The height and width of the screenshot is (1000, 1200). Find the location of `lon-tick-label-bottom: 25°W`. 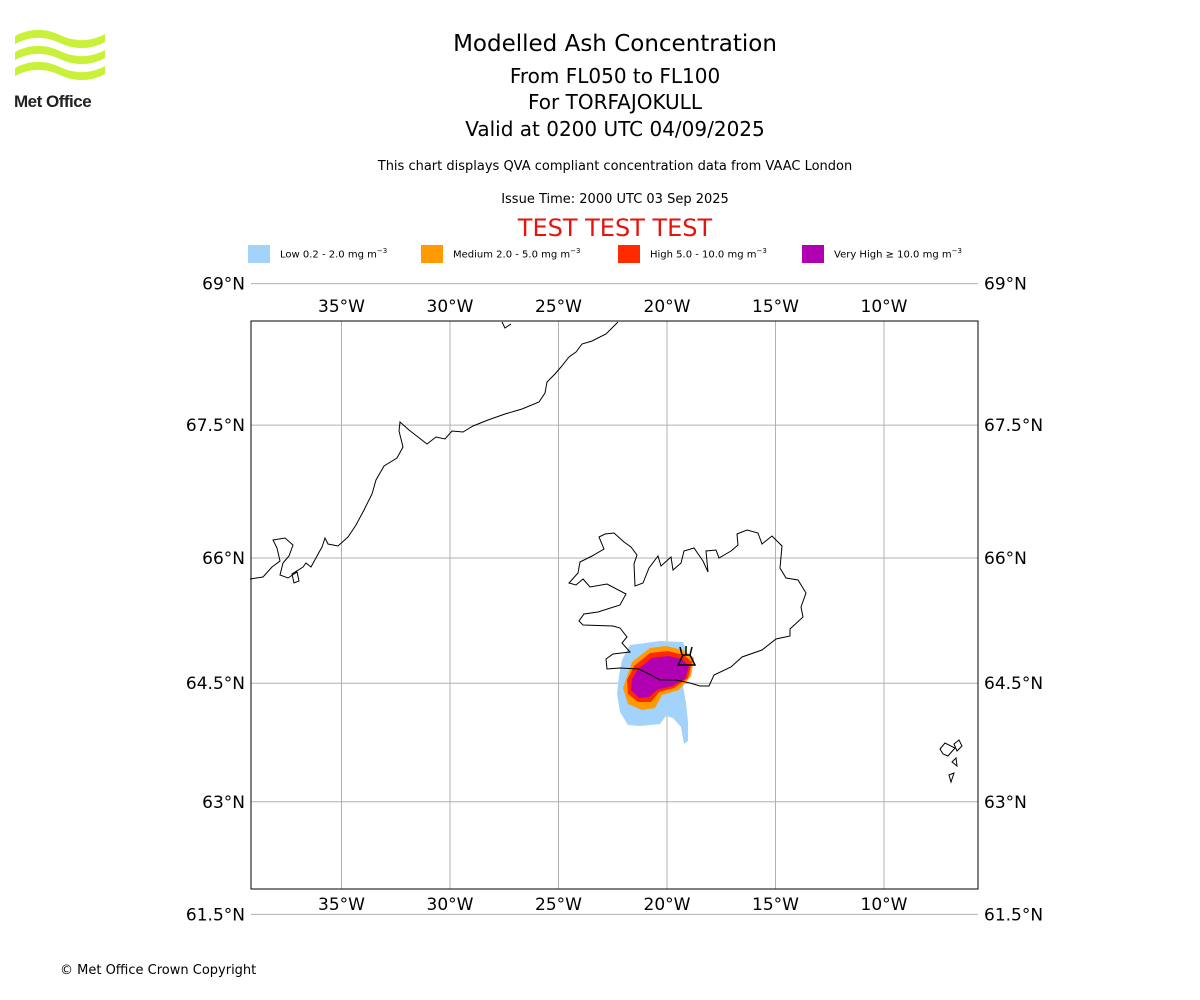

lon-tick-label-bottom: 25°W is located at coordinates (558, 905).